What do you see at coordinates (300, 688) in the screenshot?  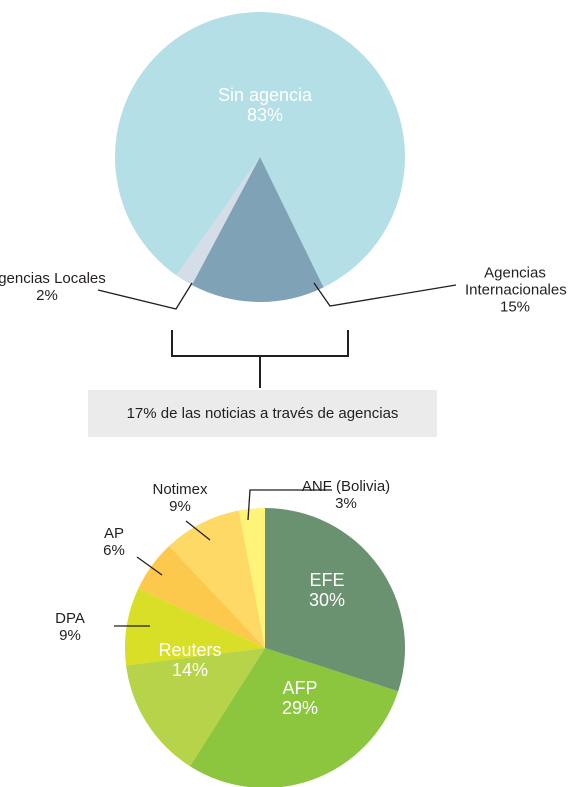 I see `category: AFP` at bounding box center [300, 688].